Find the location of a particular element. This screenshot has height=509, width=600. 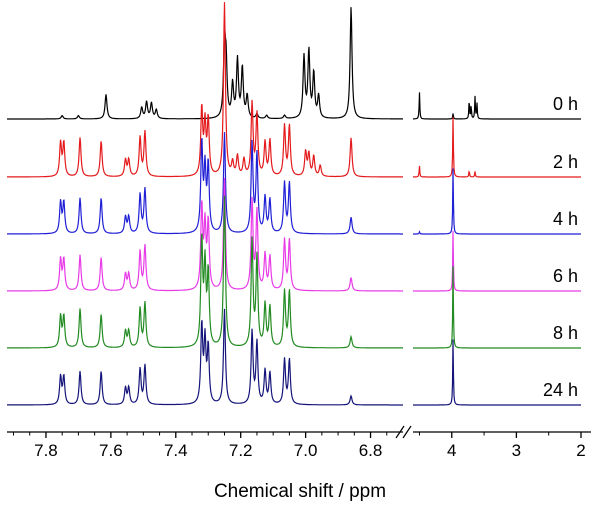

spectrum-24-h-aromatic is located at coordinates (205, 357).